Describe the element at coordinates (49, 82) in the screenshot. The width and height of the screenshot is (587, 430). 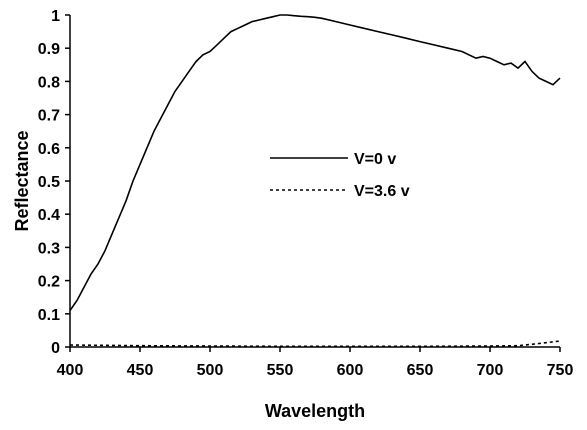
I see `y-tick-label: 0.8` at that location.